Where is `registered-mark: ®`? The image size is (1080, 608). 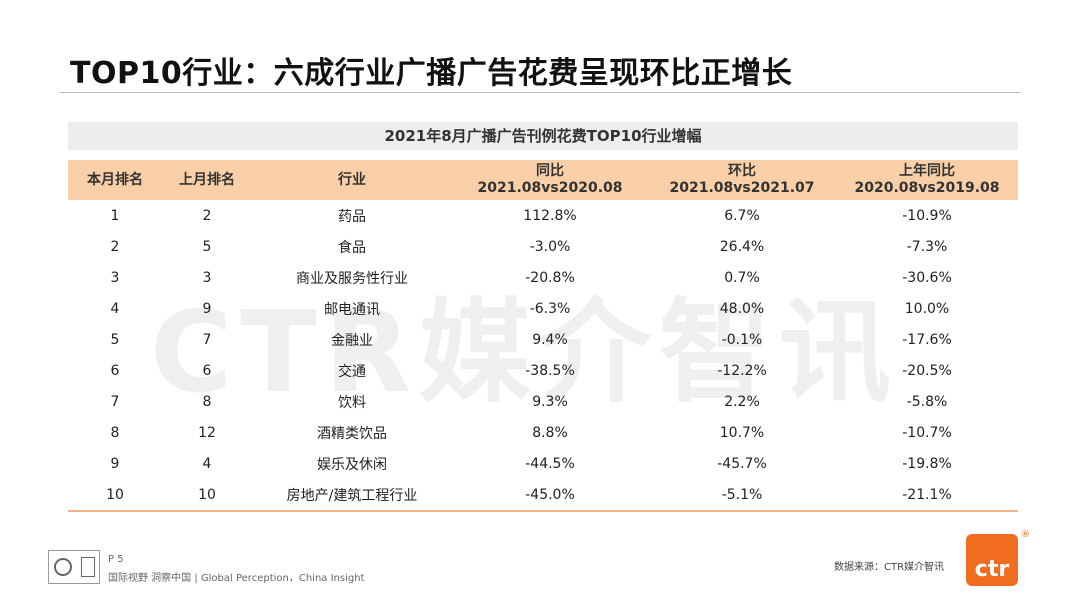
registered-mark: ® is located at coordinates (1025, 535).